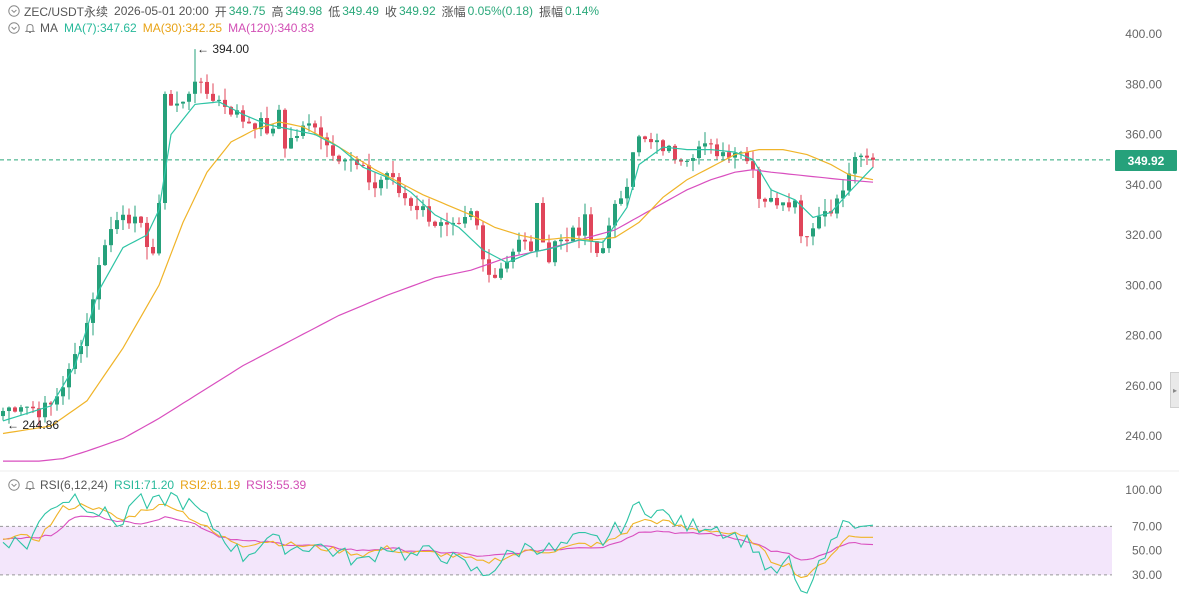 The width and height of the screenshot is (1179, 611). What do you see at coordinates (551, 11) in the screenshot?
I see `amplitude-label: 振幅` at bounding box center [551, 11].